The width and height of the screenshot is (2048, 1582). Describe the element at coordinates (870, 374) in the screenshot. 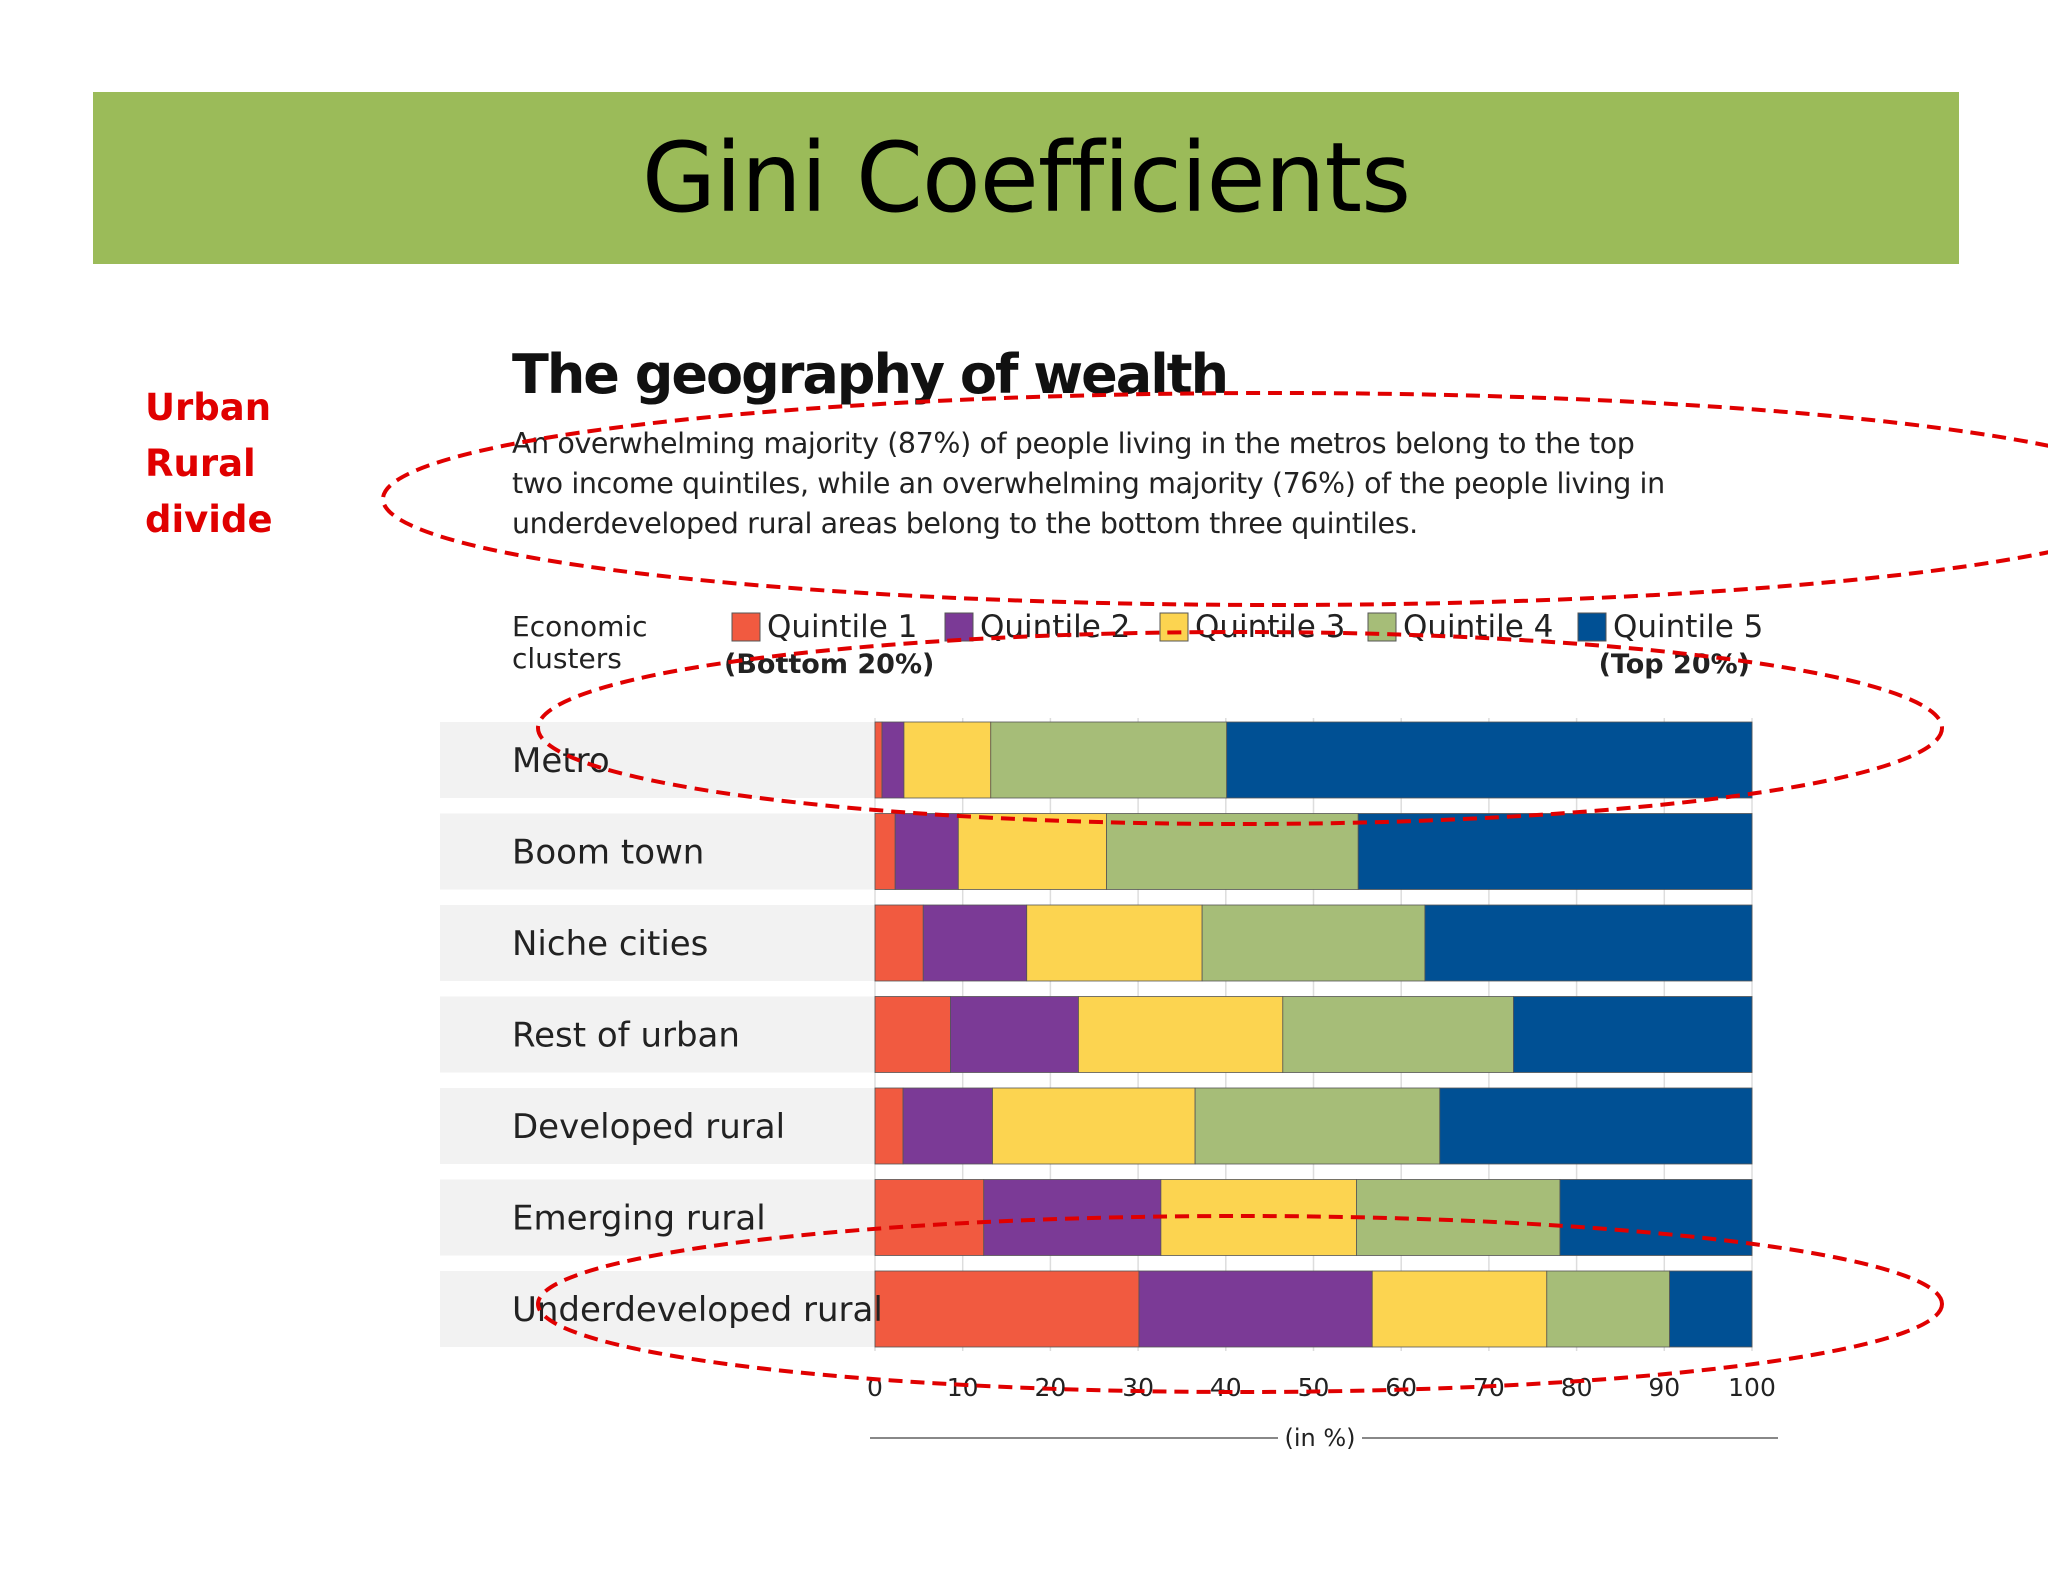

I see `chart-title: The geography of wealth` at that location.